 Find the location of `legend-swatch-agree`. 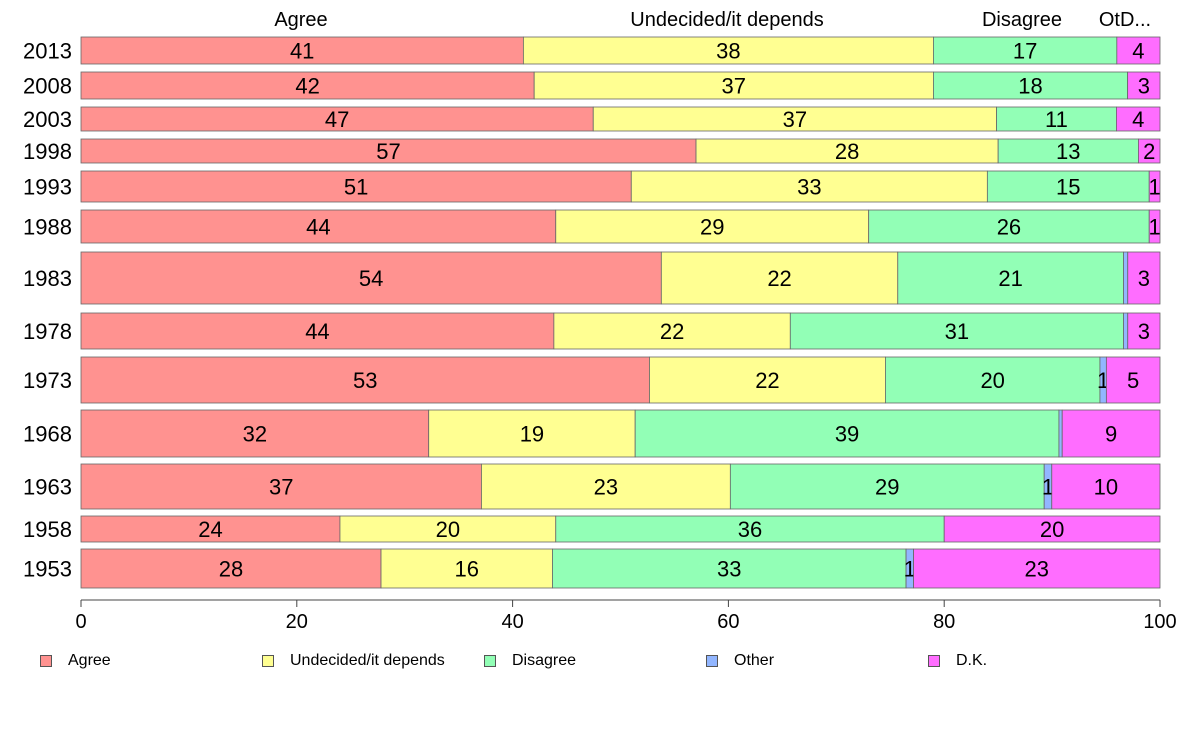

legend-swatch-agree is located at coordinates (46, 661).